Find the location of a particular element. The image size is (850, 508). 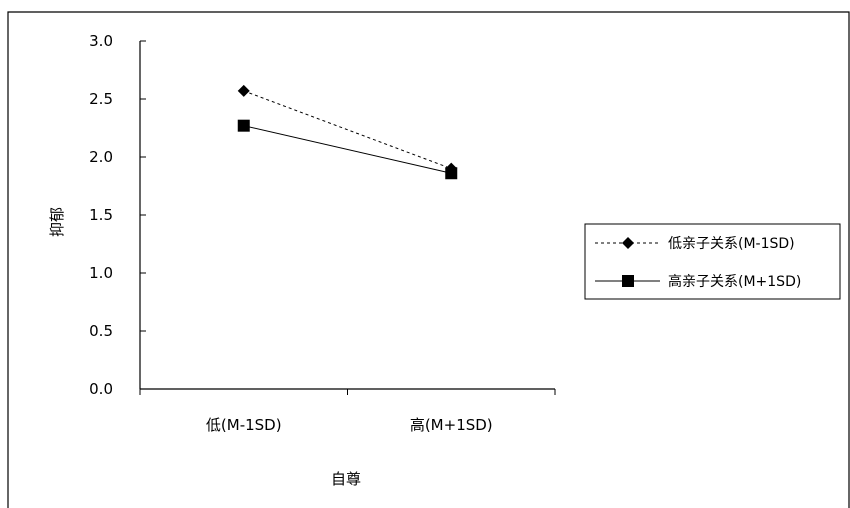

legend: 低亲子关系(M-1SD) 高亲子关系(M+1SD) is located at coordinates (712, 261).